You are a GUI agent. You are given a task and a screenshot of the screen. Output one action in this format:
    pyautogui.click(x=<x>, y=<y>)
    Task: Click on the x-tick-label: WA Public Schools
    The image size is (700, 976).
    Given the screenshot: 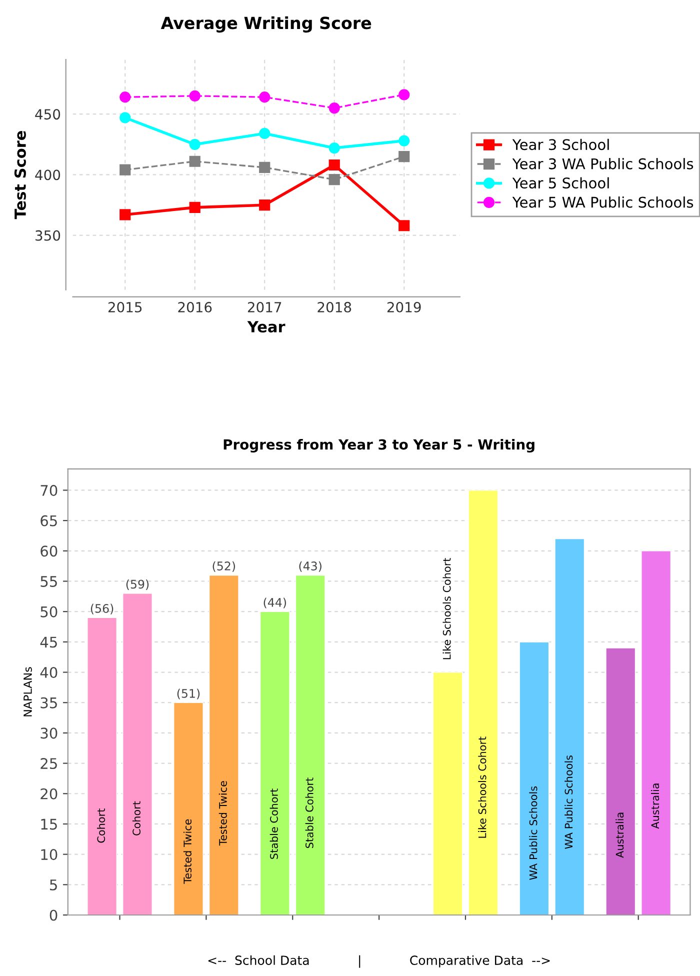 What is the action you would take?
    pyautogui.click(x=568, y=802)
    